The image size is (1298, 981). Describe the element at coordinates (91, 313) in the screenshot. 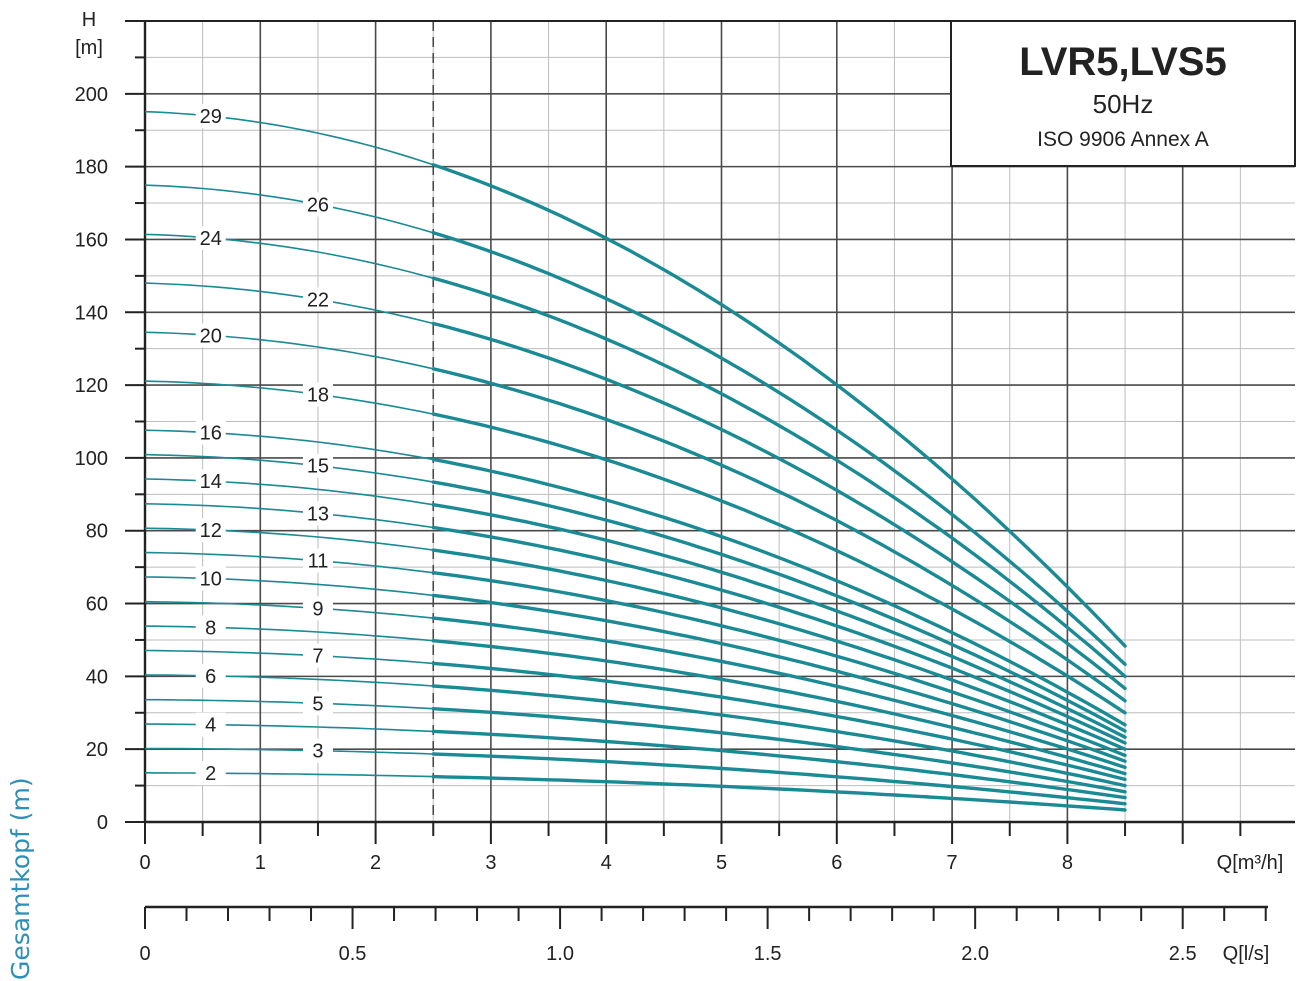

I see `y-tick-label: 140` at that location.